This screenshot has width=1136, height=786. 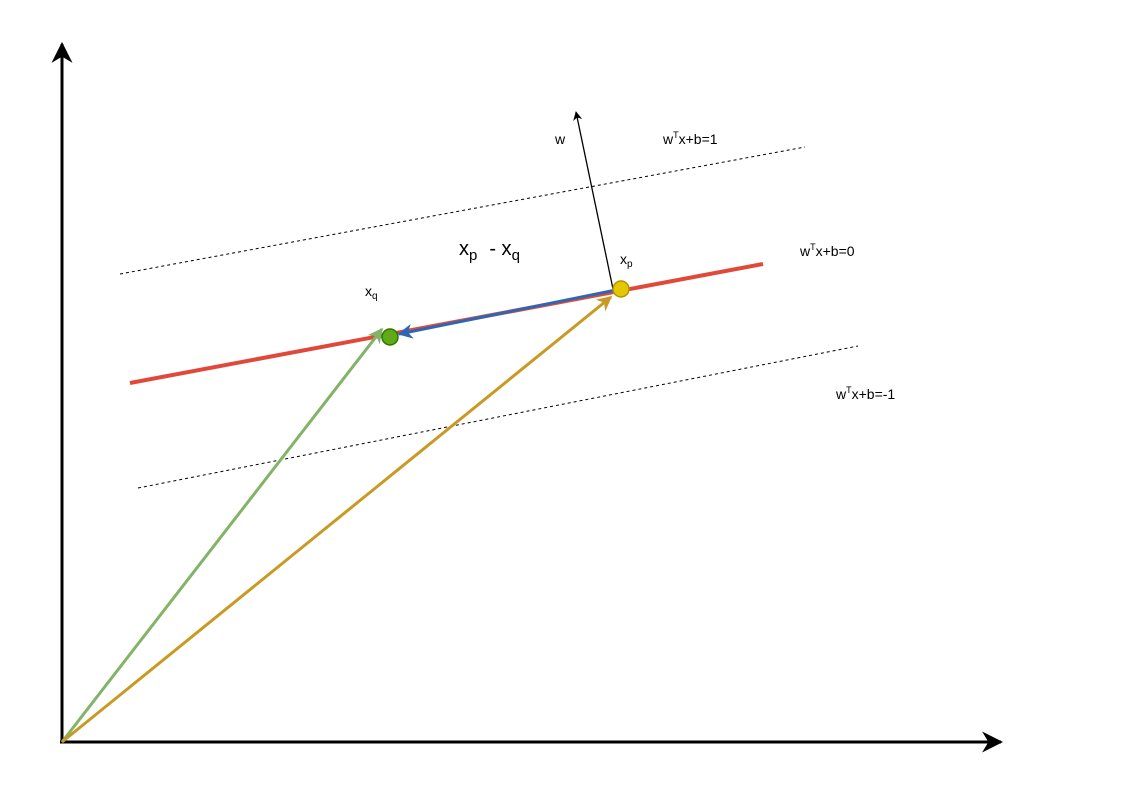 I want to click on hyperplane-label: wTx+b=0, so click(x=827, y=250).